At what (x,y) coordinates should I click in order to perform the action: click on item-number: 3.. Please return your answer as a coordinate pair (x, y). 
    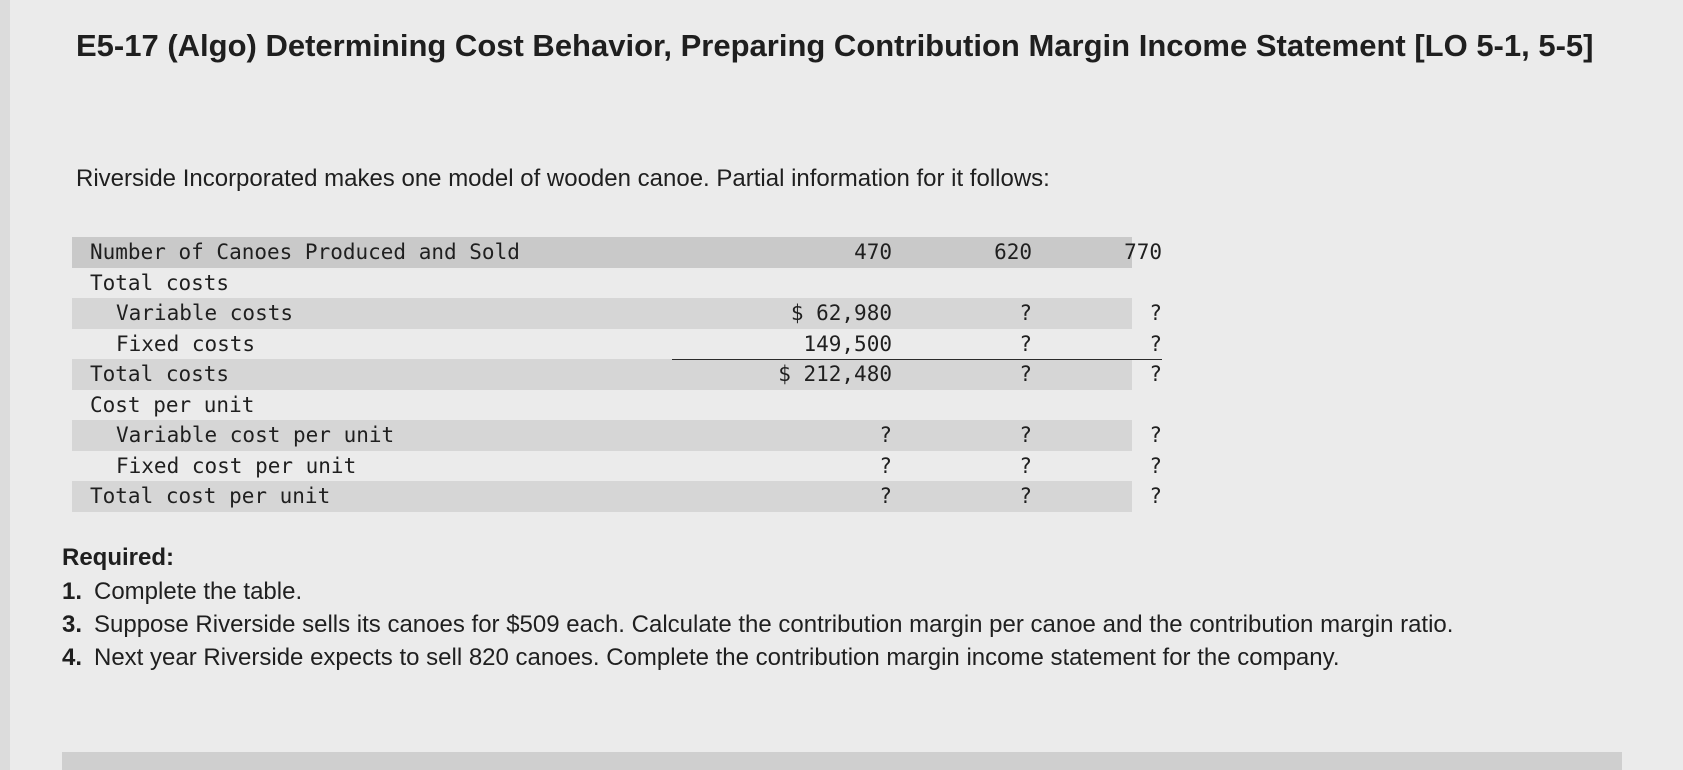
    Looking at the image, I should click on (72, 624).